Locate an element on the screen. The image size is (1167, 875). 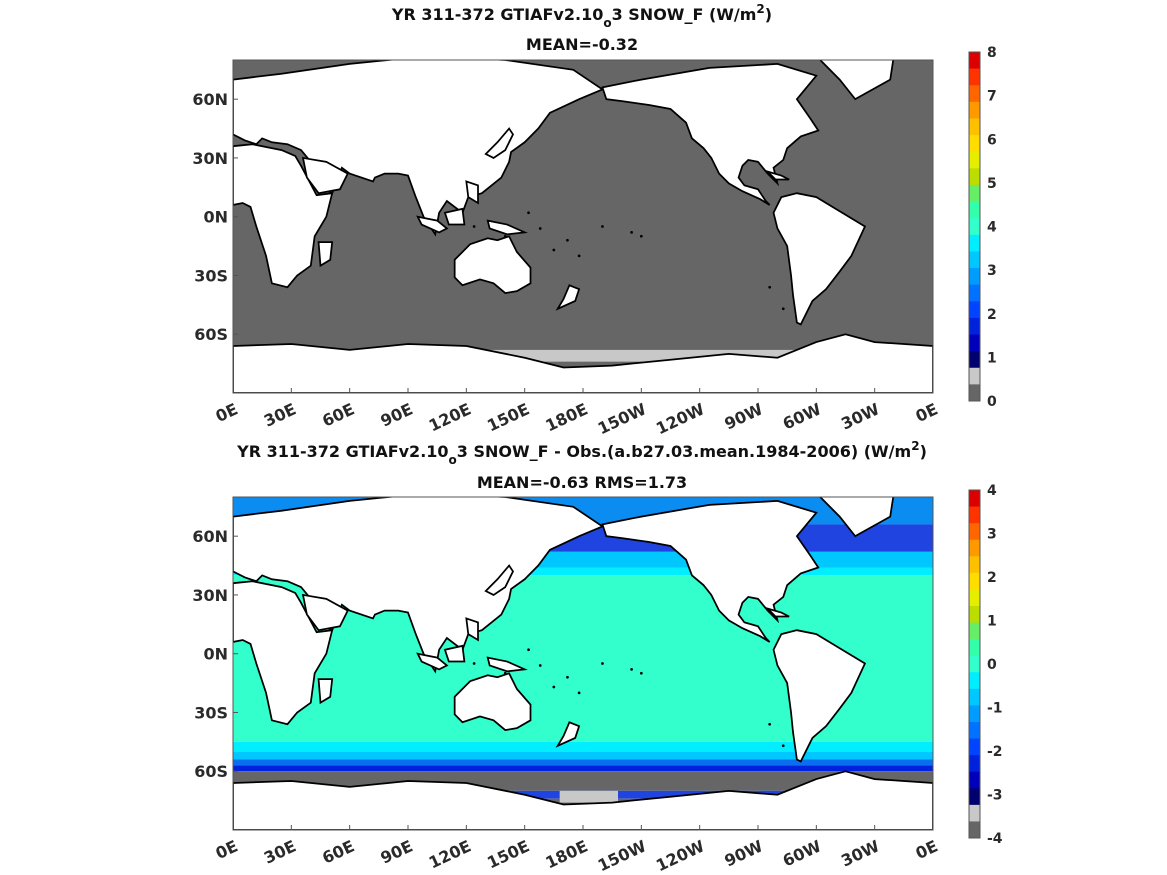
colorbar-tick-label: 8 is located at coordinates (992, 53).